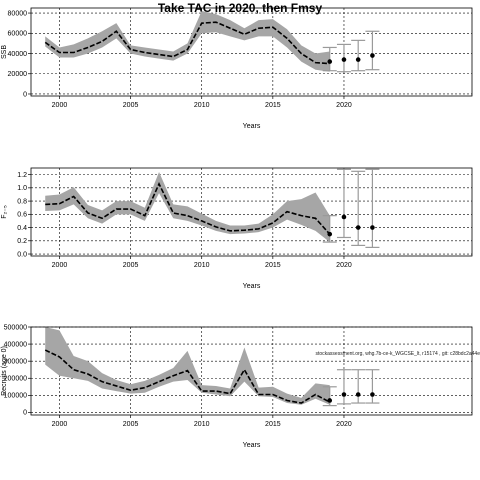 This screenshot has width=480, height=480. Describe the element at coordinates (18, 74) in the screenshot. I see `y-tick-label: 20000` at that location.